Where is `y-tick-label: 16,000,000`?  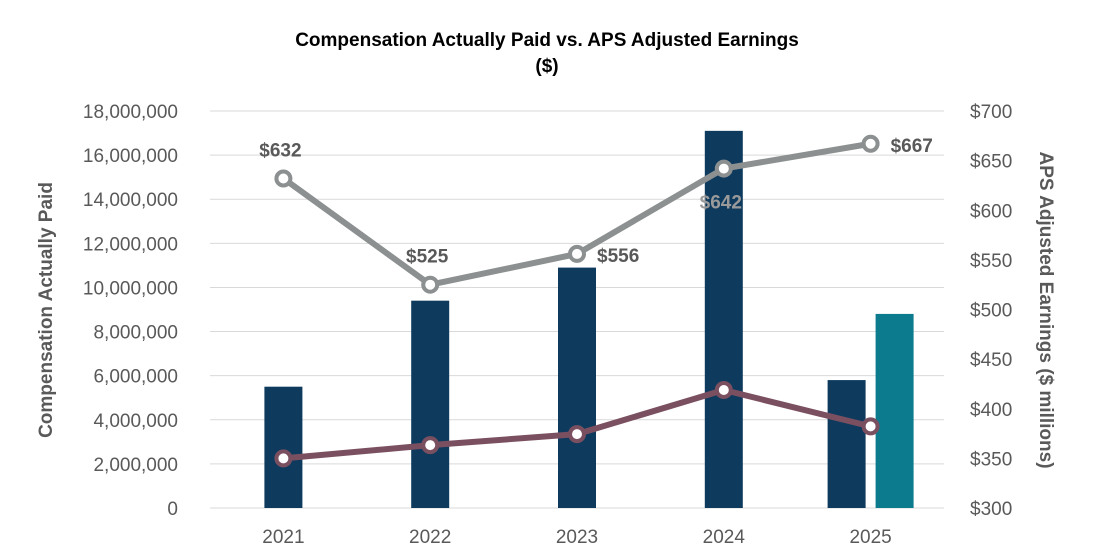
y-tick-label: 16,000,000 is located at coordinates (130, 156).